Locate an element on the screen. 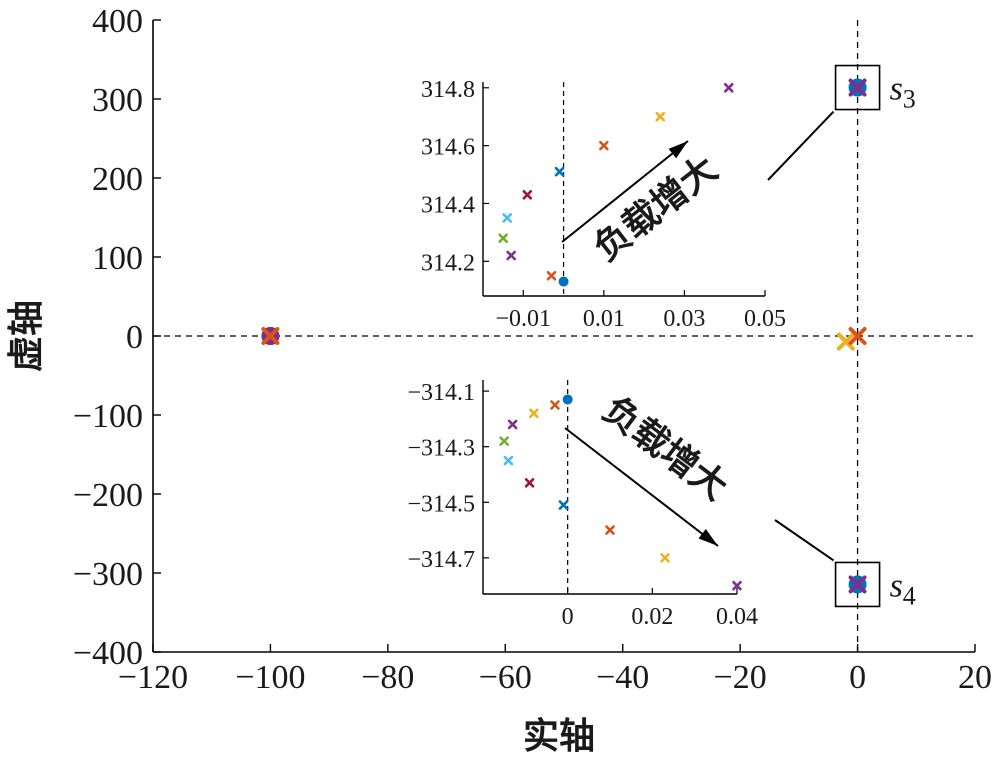 The height and width of the screenshot is (758, 1000). x-tick-label: −60 is located at coordinates (505, 677).